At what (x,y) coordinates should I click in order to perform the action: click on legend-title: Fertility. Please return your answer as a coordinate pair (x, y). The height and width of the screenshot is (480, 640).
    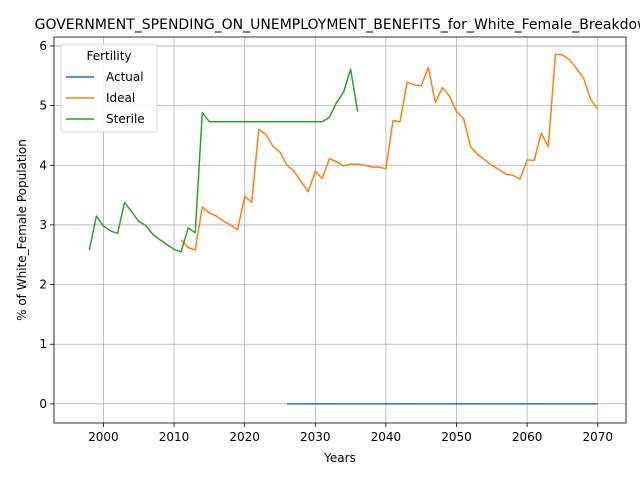
    Looking at the image, I should click on (108, 56).